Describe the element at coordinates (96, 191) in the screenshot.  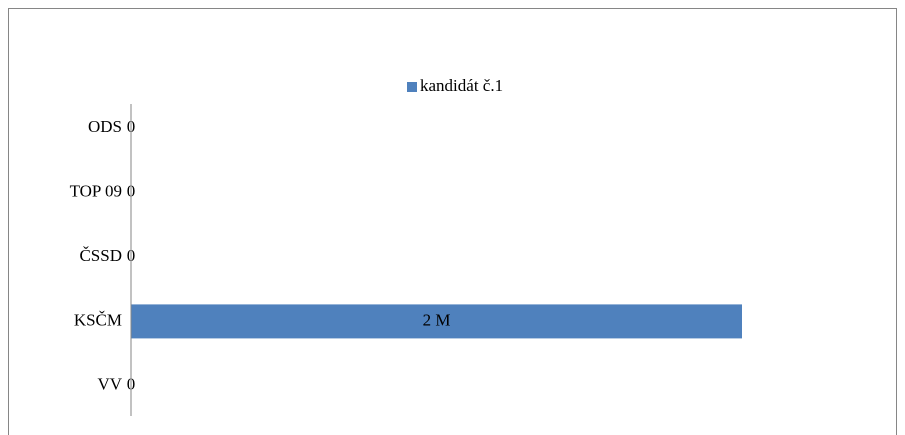
I see `y-tick-label: TOP 09` at that location.